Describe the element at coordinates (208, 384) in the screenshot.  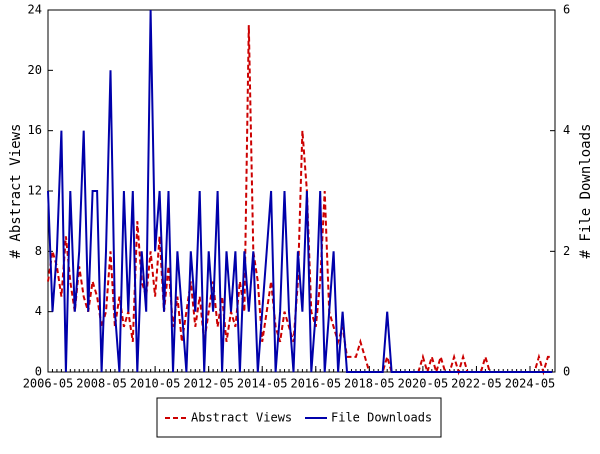
I see `x-tick-label: 2012-05` at that location.